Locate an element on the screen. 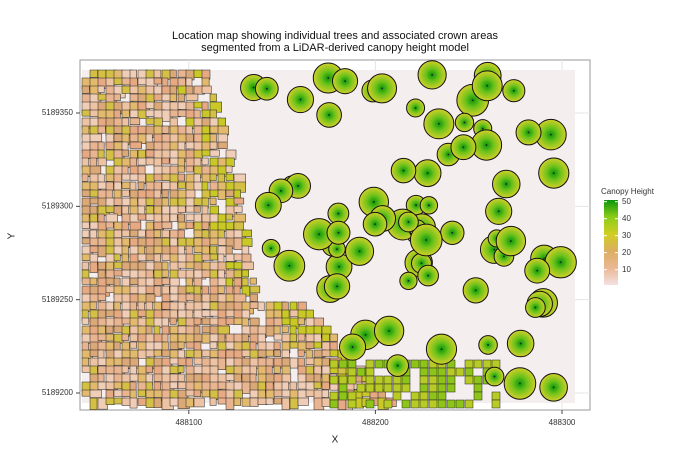 Image resolution: width=680 pixels, height=466 pixels. y-axis-title: Y is located at coordinates (12, 235).